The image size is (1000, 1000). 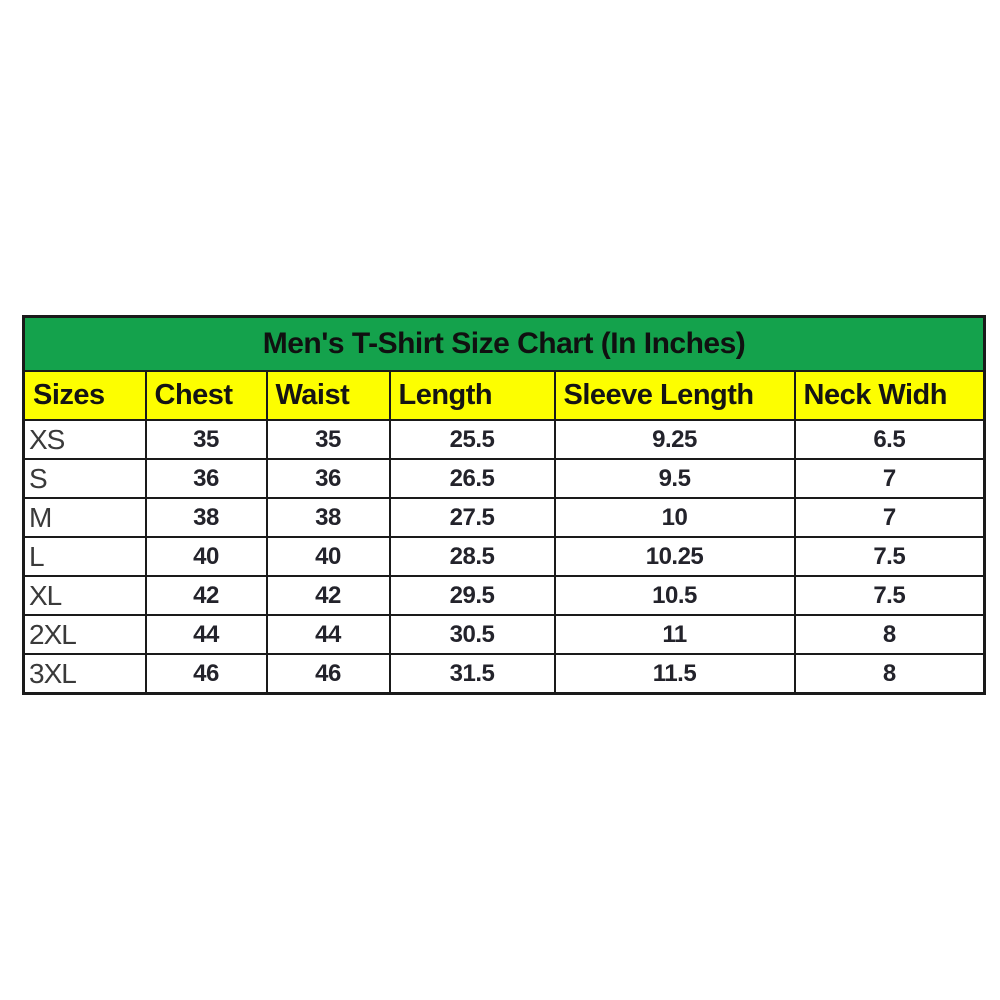 What do you see at coordinates (328, 556) in the screenshot?
I see `waist-value: 40` at bounding box center [328, 556].